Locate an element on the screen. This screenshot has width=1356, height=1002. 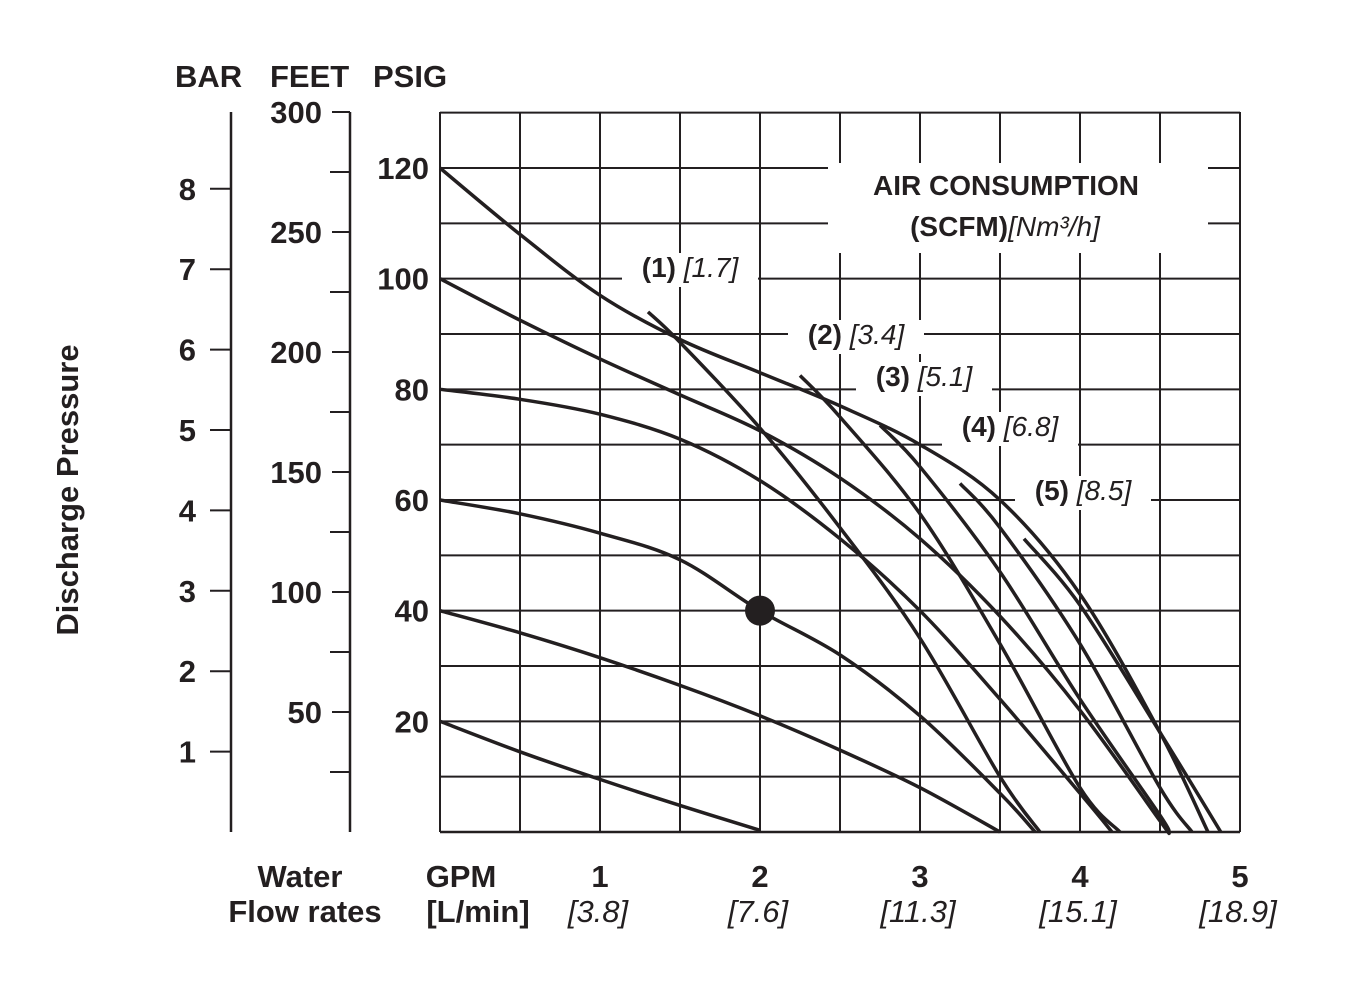
feet-tick-label: 250 is located at coordinates (296, 232).